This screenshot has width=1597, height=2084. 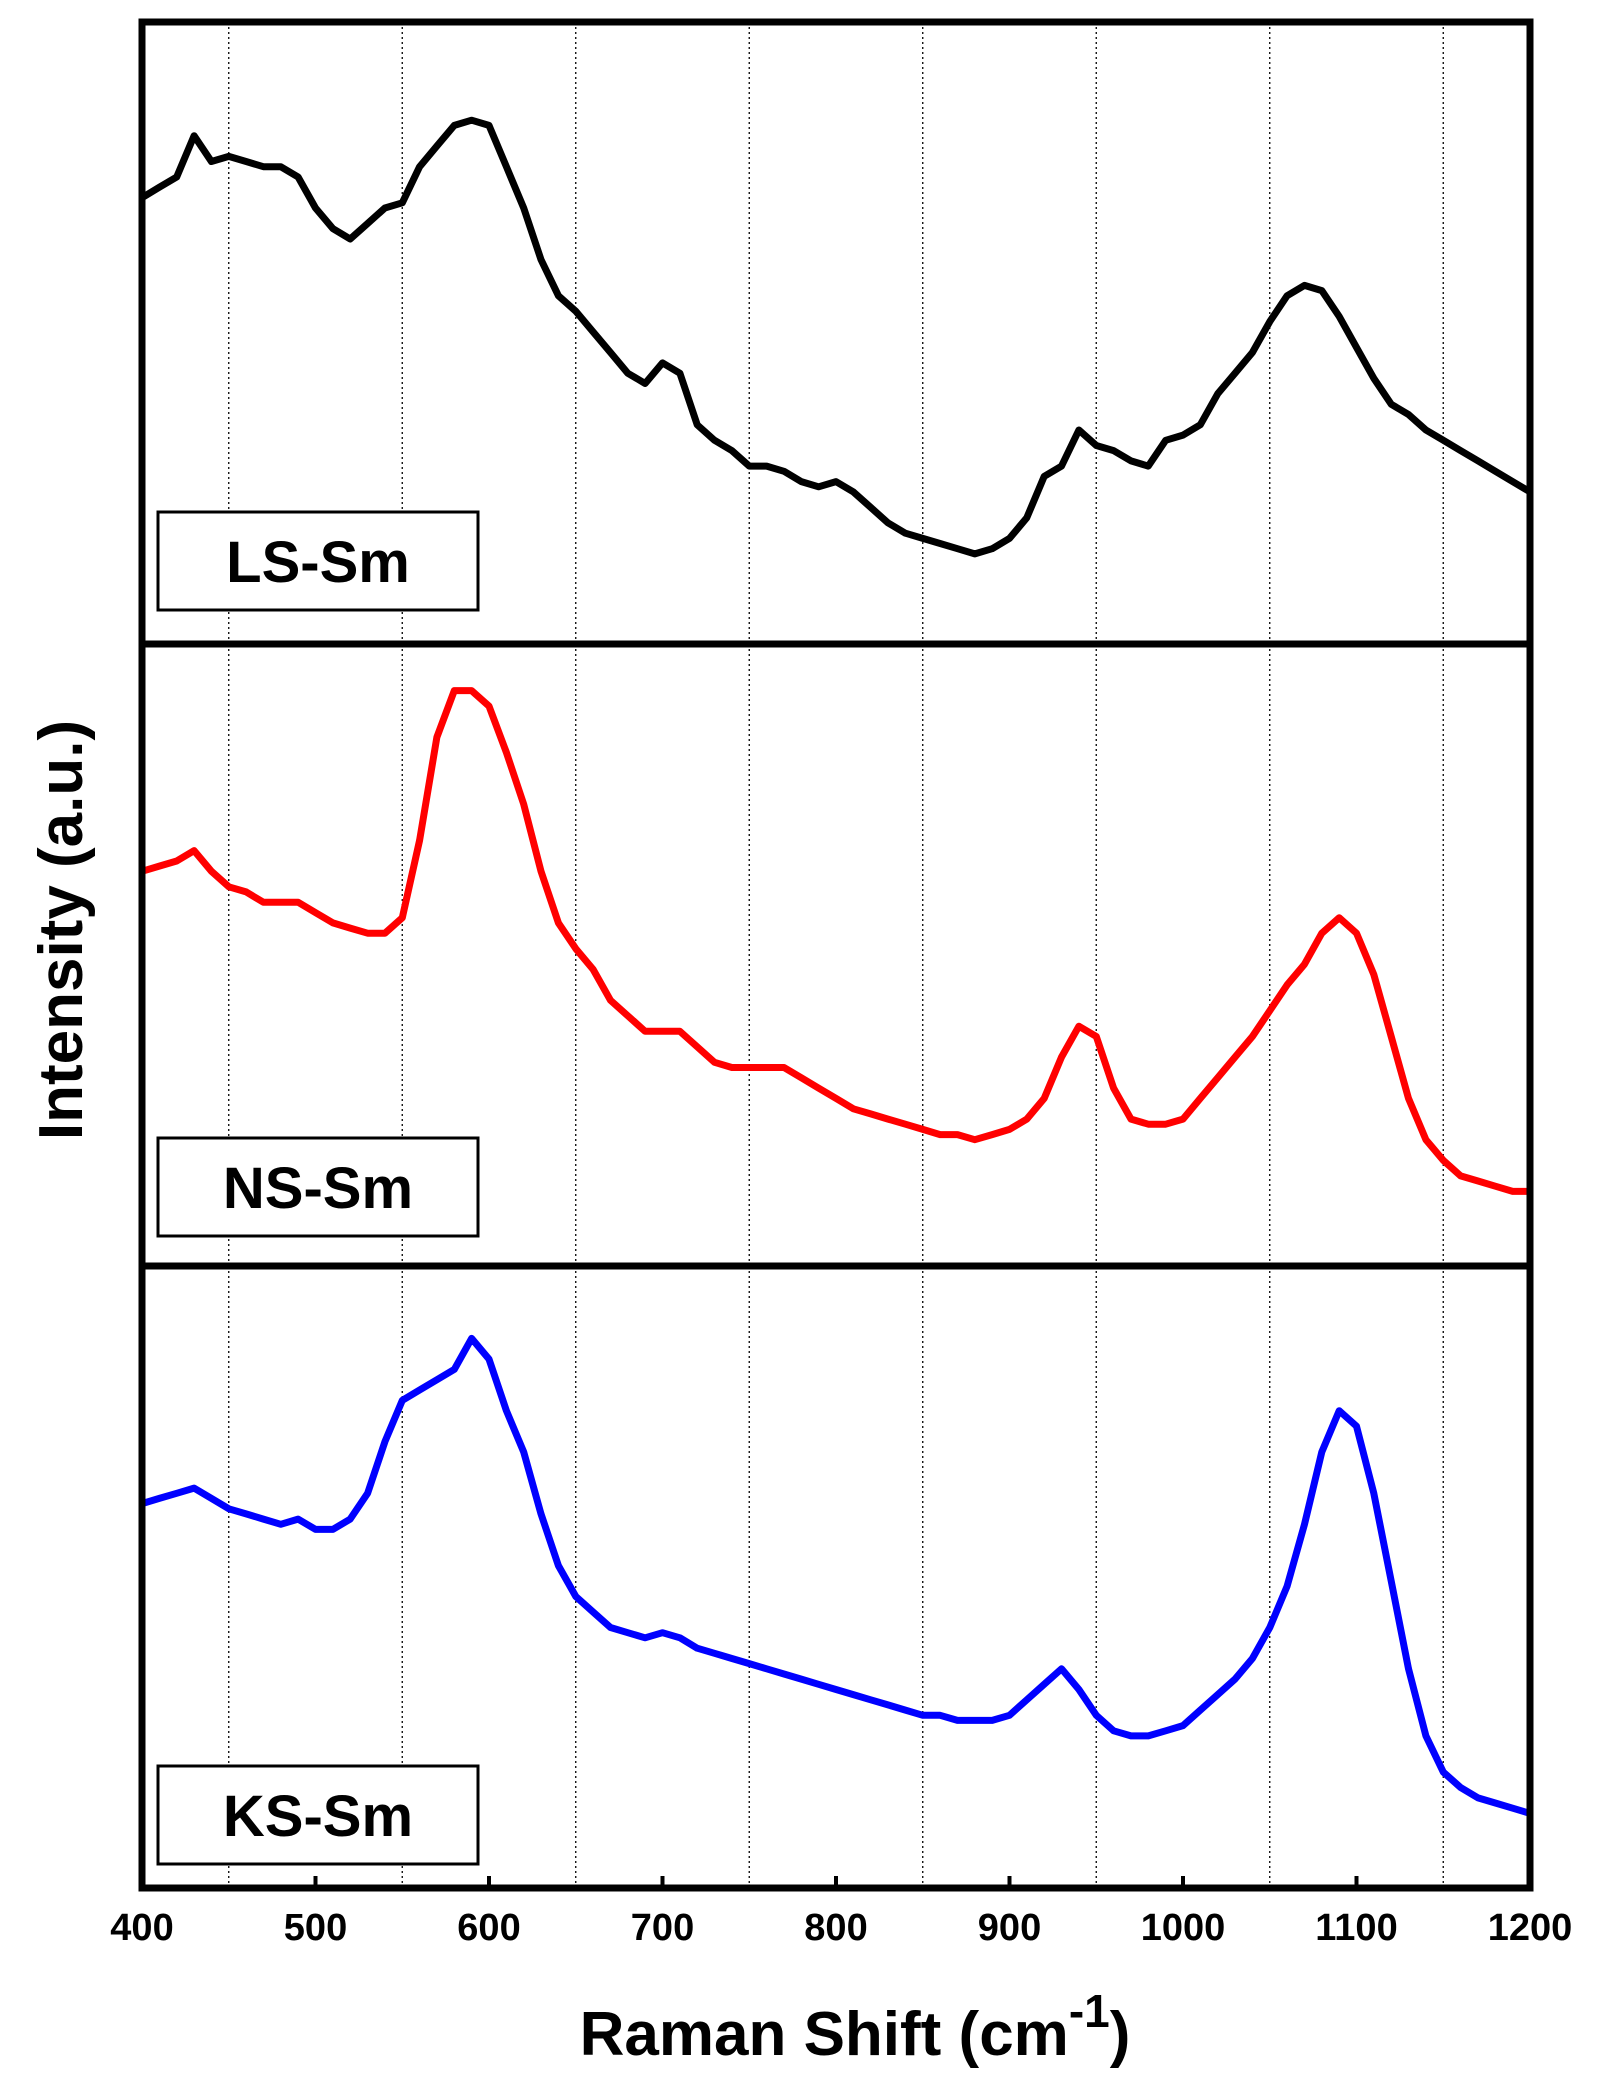 What do you see at coordinates (315, 1928) in the screenshot?
I see `x-tick-label: 500` at bounding box center [315, 1928].